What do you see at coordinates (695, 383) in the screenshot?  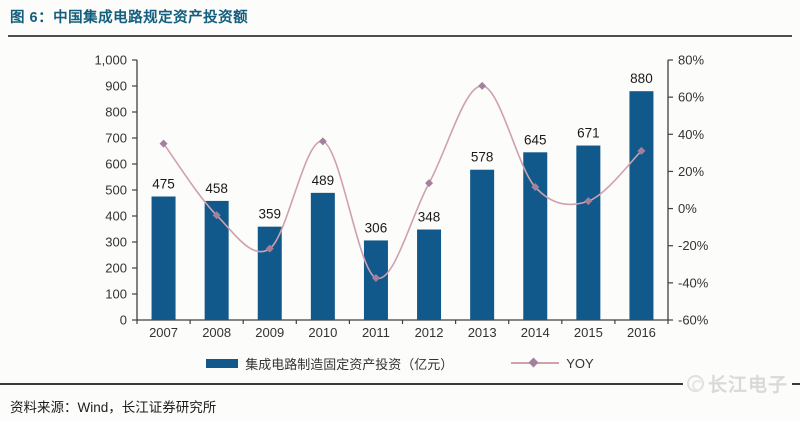 I see `brand-logo-icon` at bounding box center [695, 383].